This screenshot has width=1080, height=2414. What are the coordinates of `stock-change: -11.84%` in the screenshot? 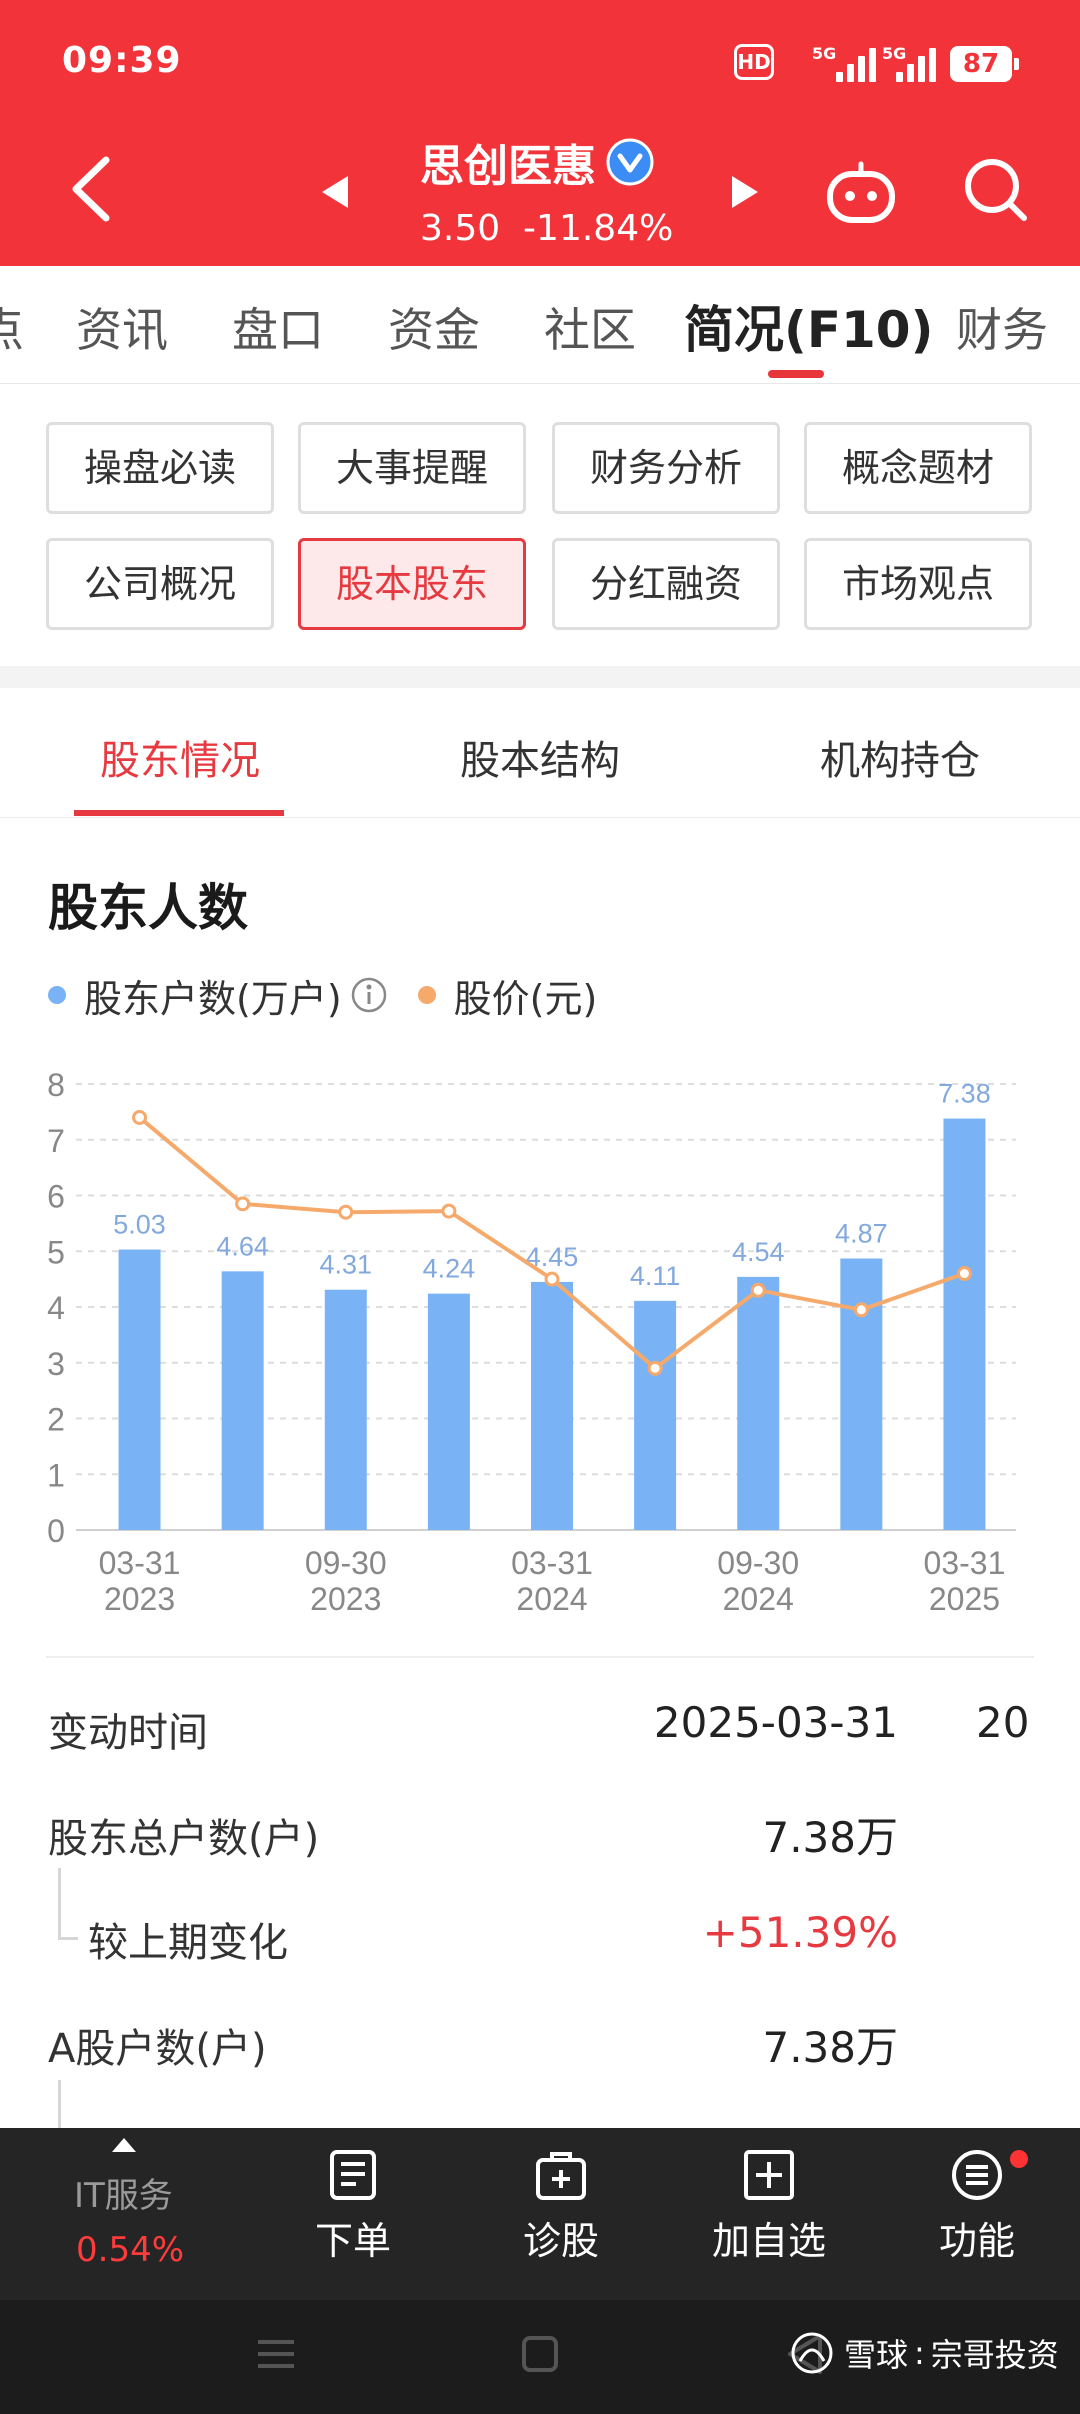 It's located at (598, 228).